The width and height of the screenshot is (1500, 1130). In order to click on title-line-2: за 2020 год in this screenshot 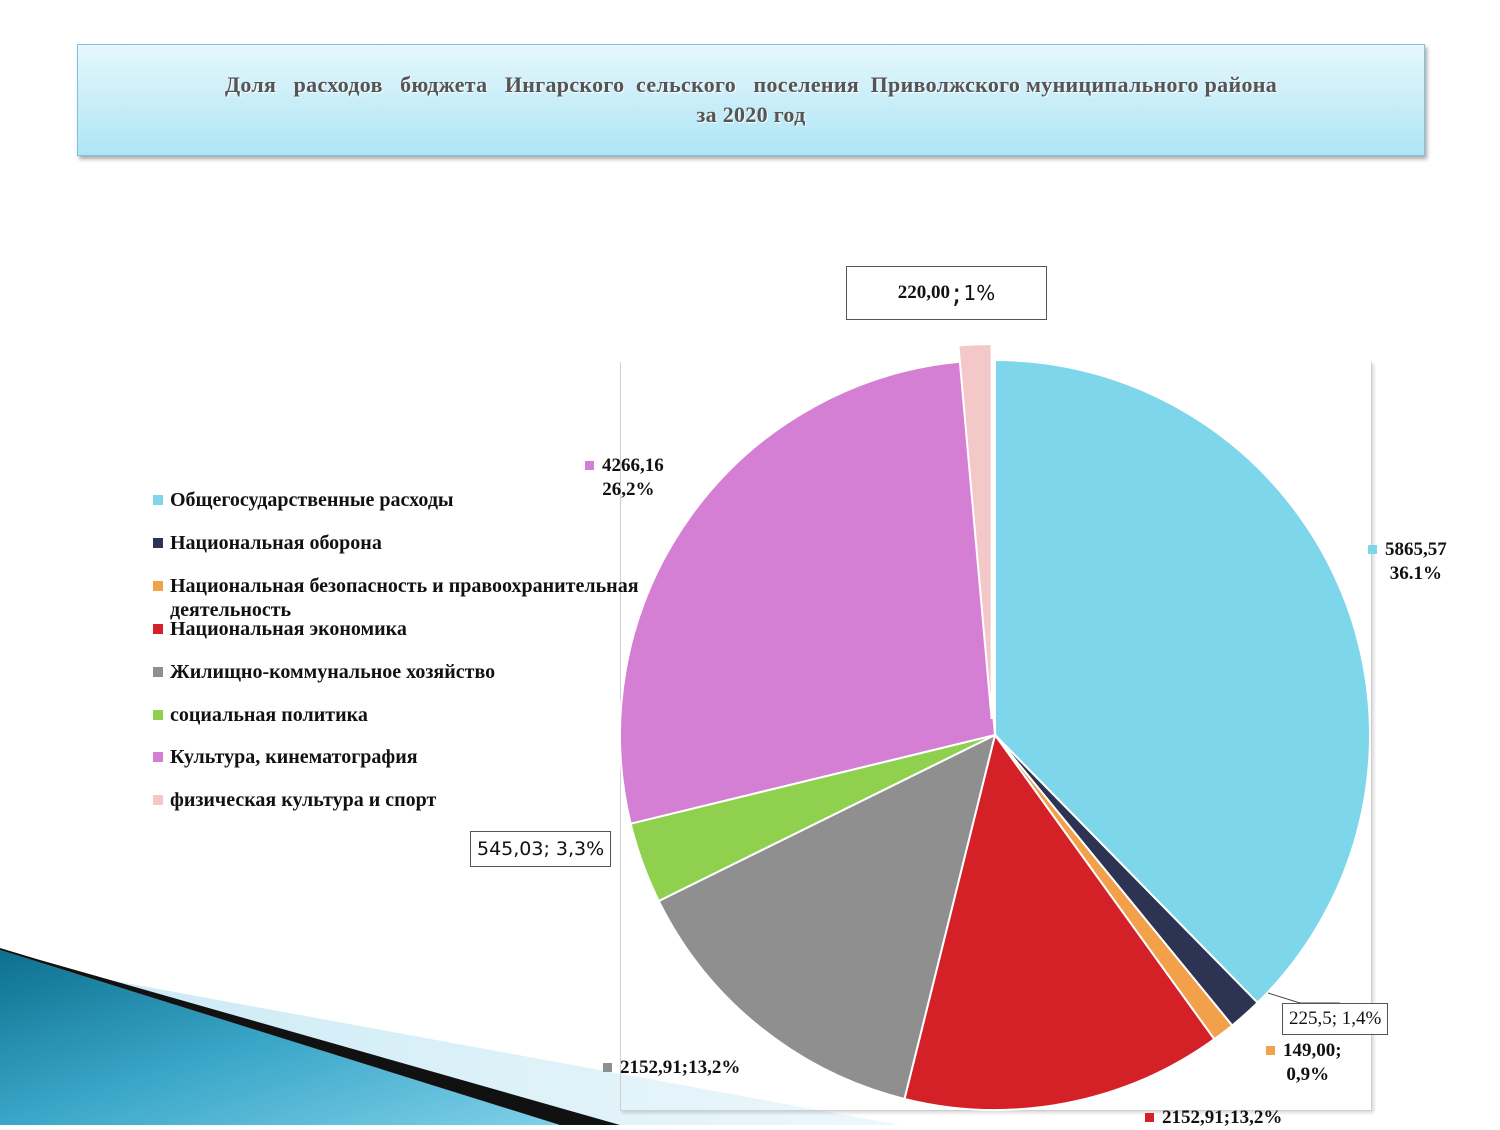, I will do `click(751, 114)`.